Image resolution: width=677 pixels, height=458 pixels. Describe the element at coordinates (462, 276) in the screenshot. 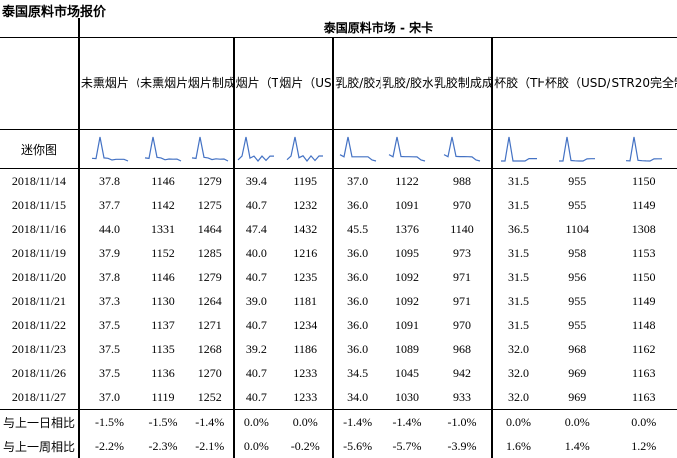

I see `value-cell: 971` at that location.